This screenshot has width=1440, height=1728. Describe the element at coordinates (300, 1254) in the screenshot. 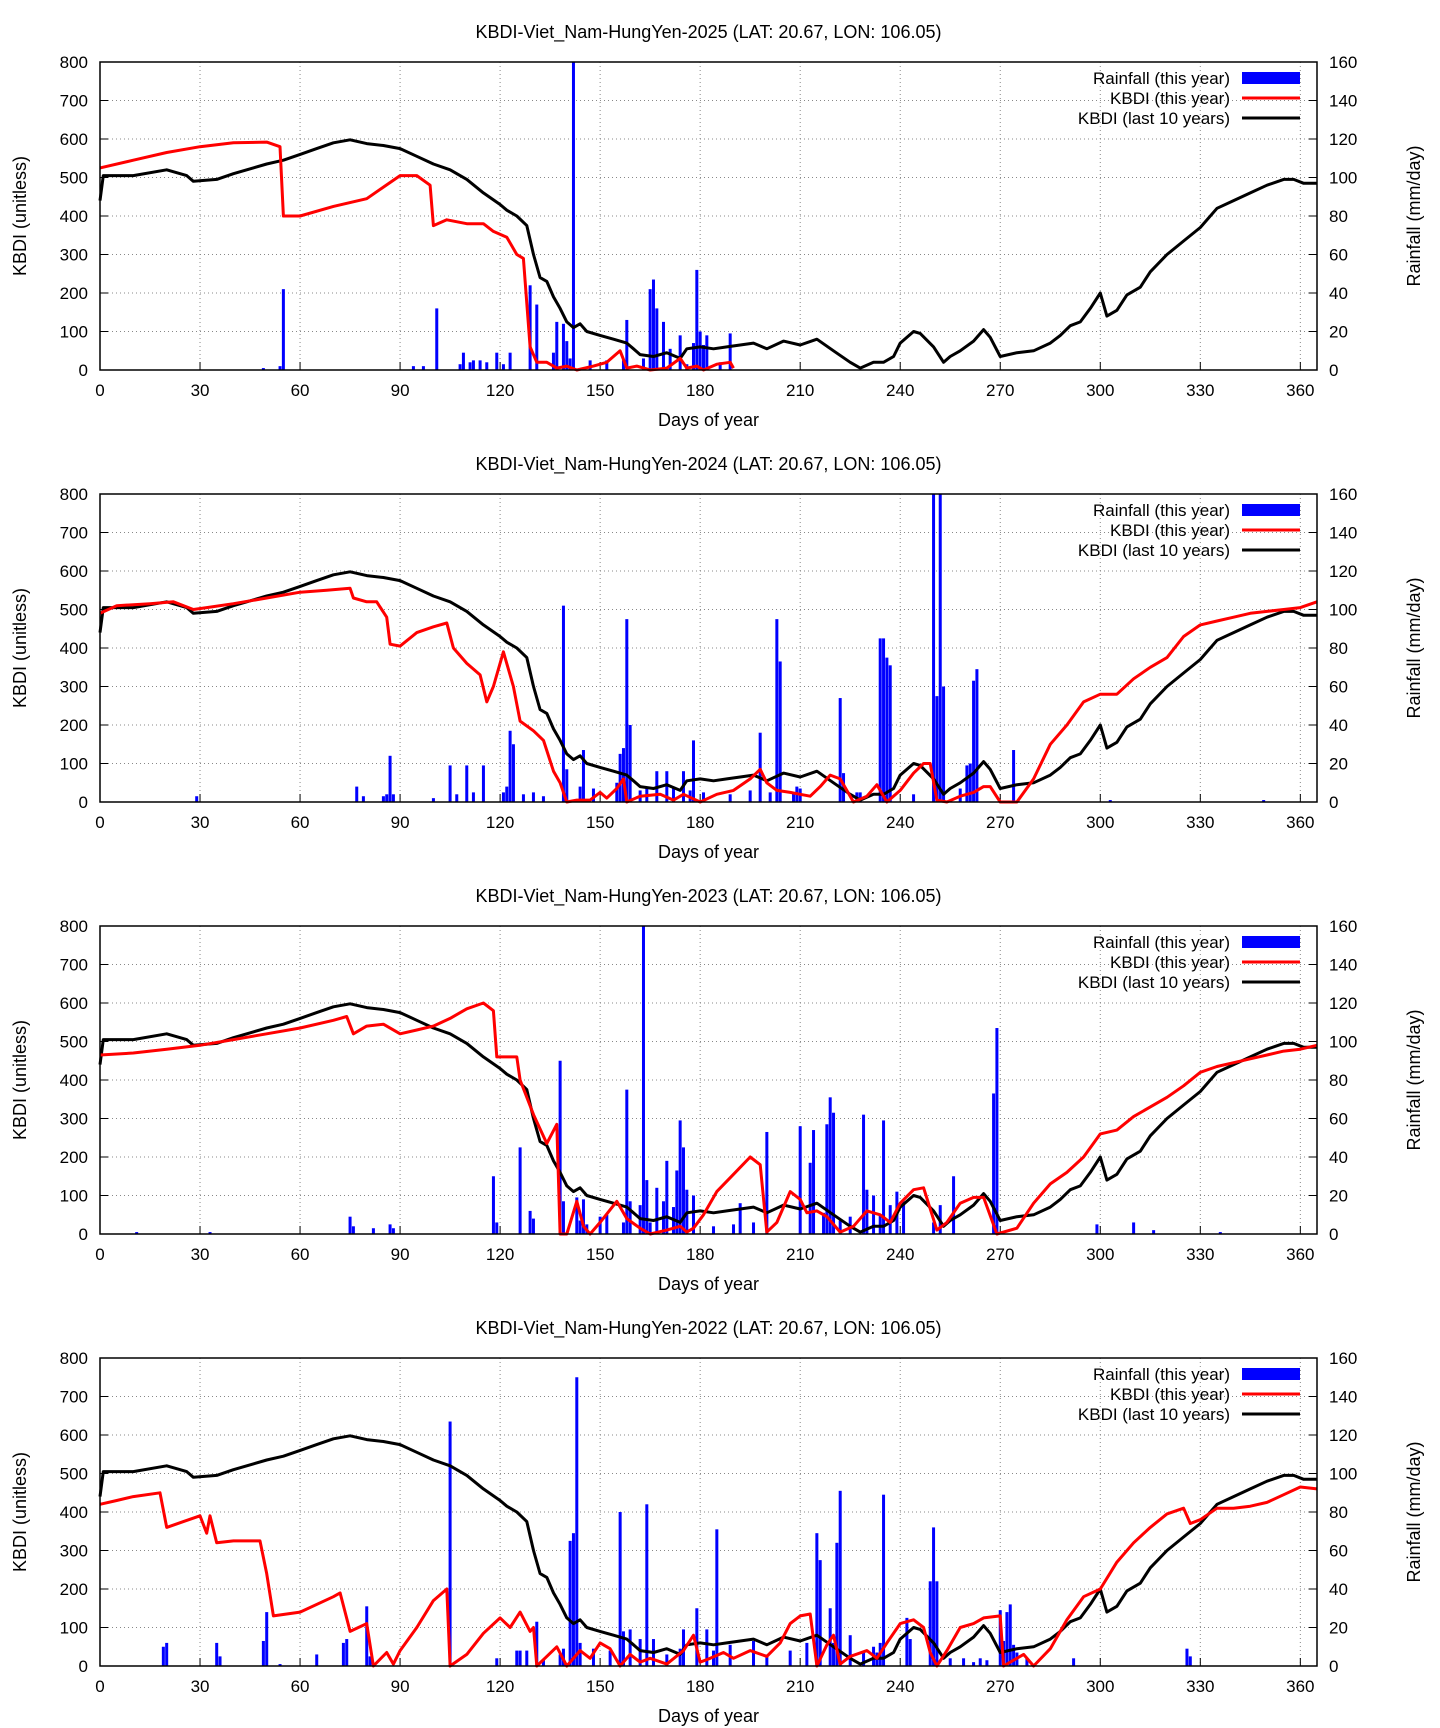

I see `x-tick-label: 60` at that location.